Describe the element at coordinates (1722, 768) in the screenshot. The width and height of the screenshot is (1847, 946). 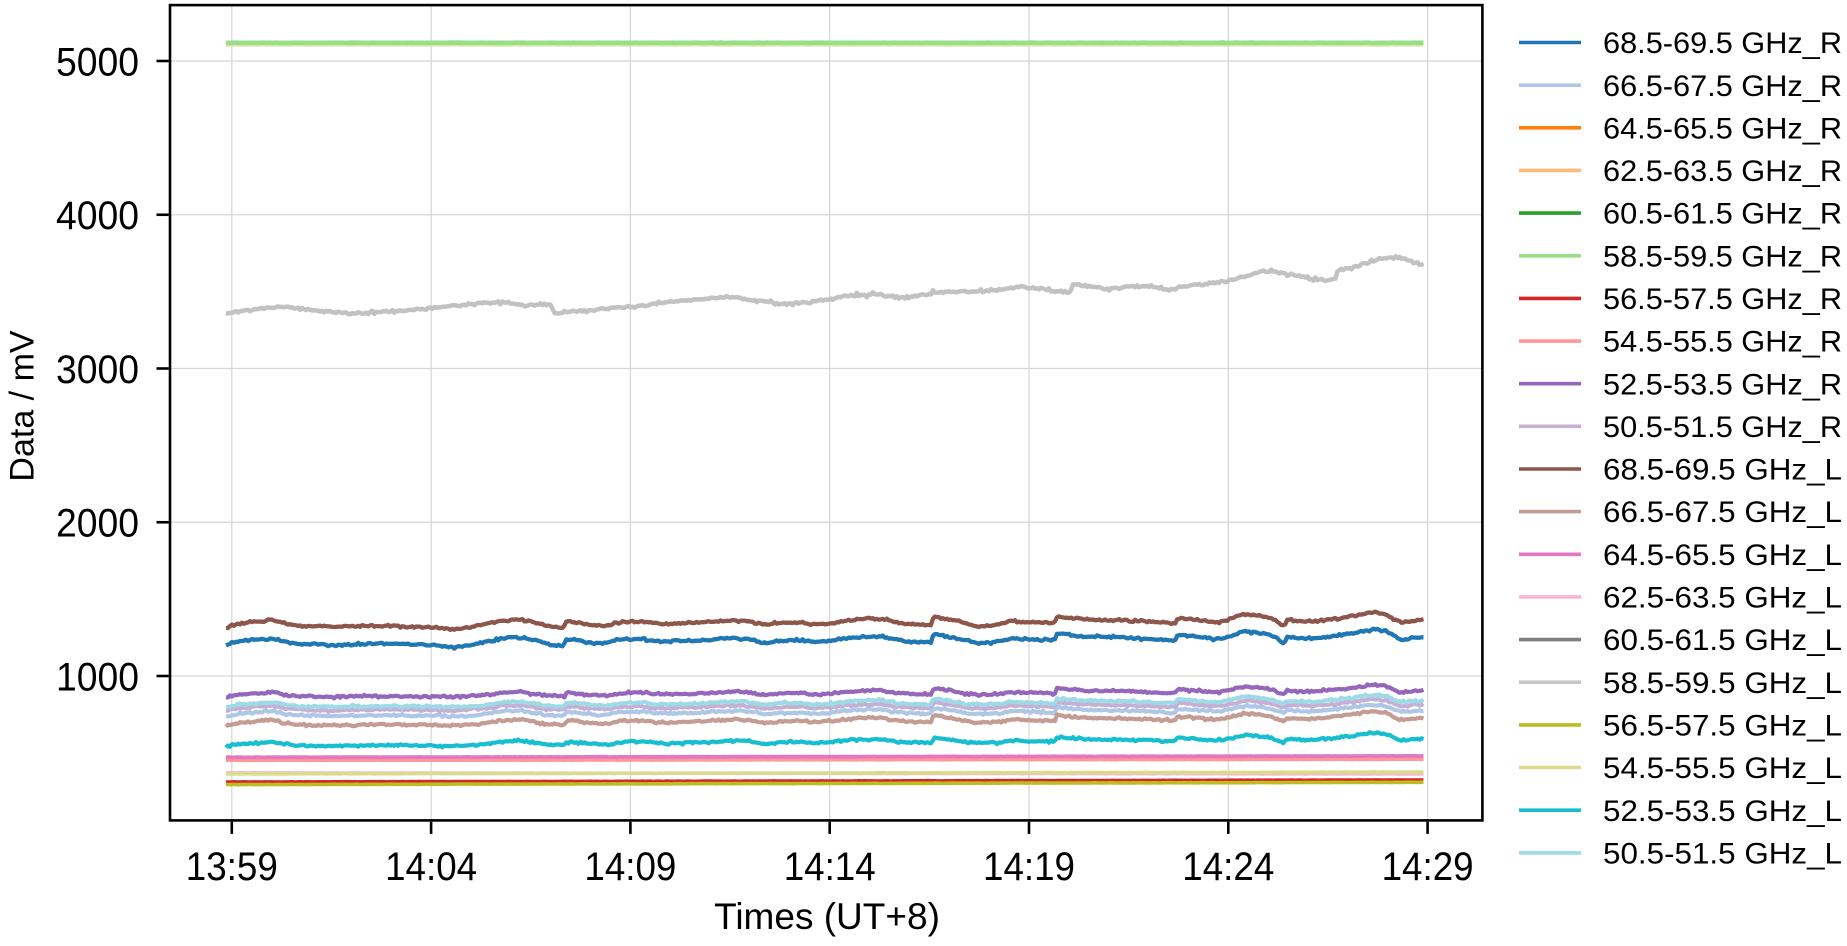
I see `svg-text: 54.5-55.5 GHz_L` at that location.